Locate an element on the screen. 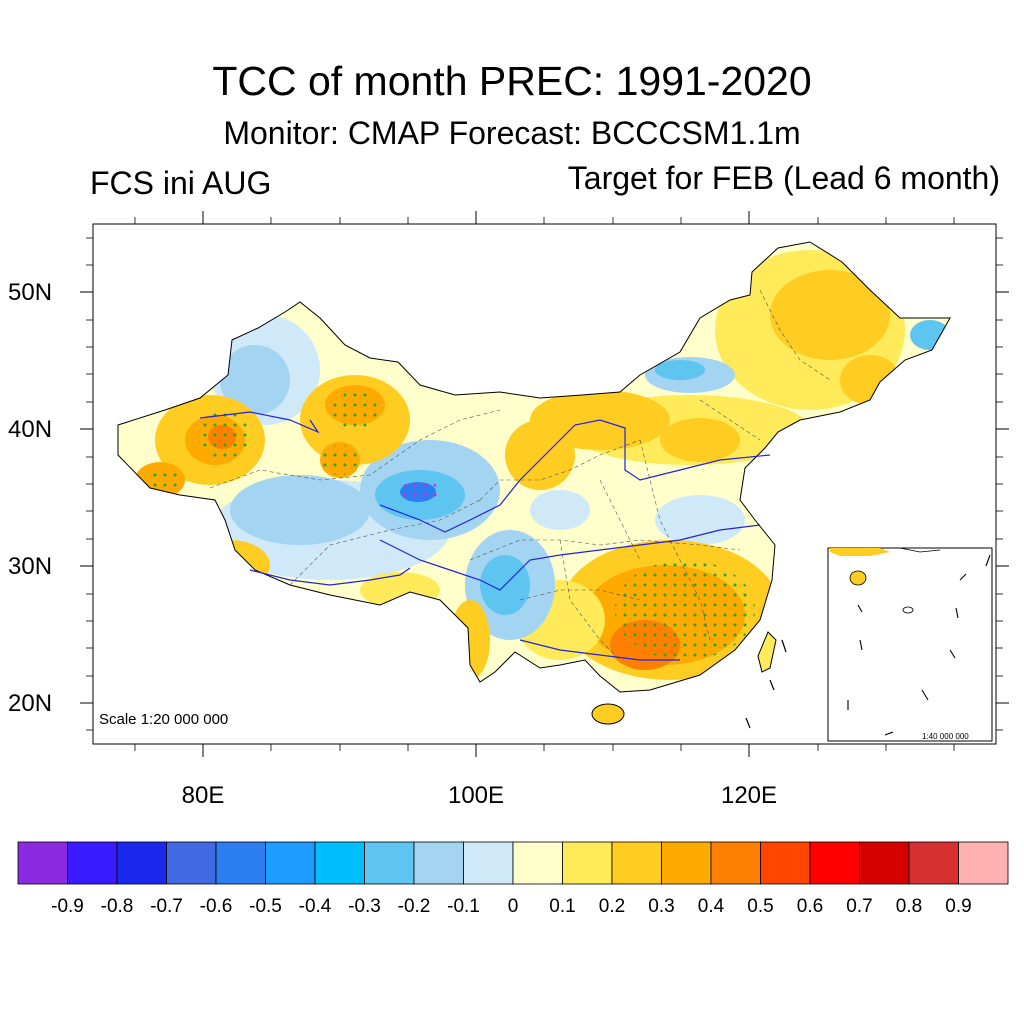  colorbar-label: -0.3 is located at coordinates (364, 906).